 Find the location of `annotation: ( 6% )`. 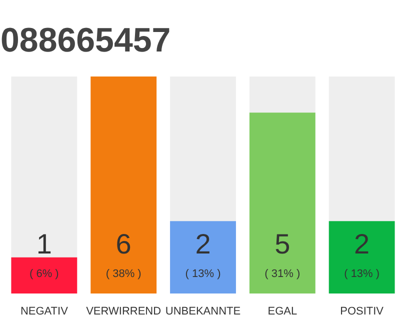

annotation: ( 6% ) is located at coordinates (44, 274).